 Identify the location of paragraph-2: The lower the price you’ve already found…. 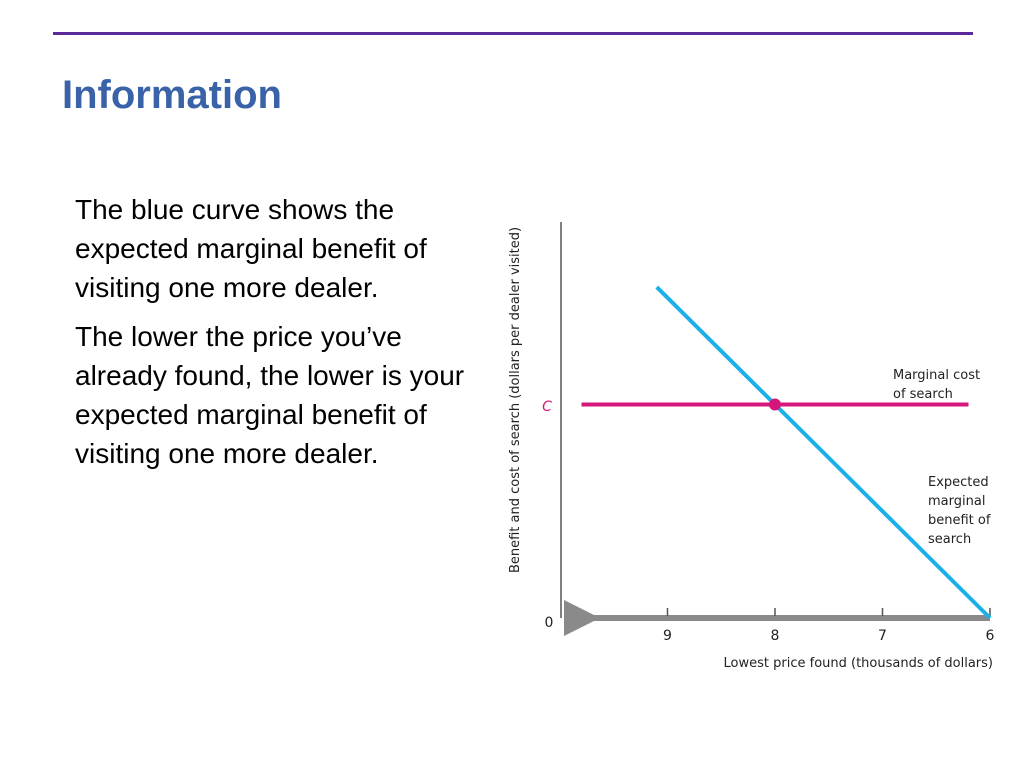
(270, 395).